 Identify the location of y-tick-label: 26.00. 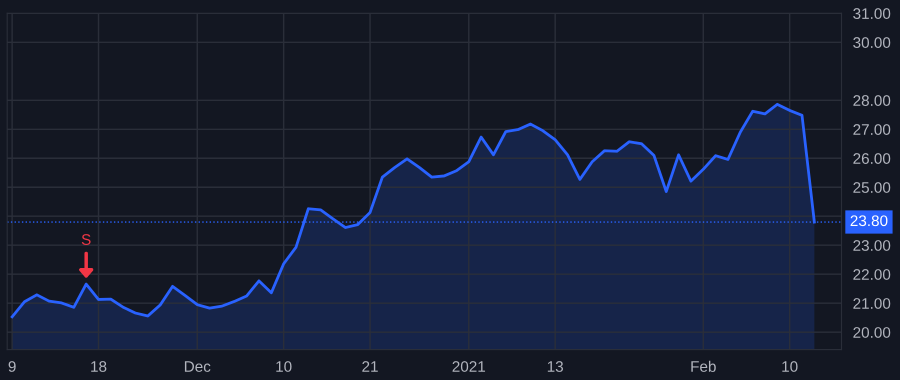
(871, 158).